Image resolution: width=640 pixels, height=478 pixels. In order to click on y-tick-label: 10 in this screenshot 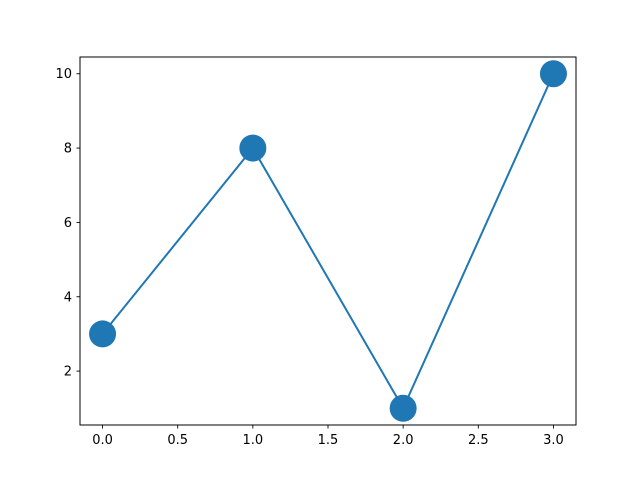, I will do `click(63, 74)`.